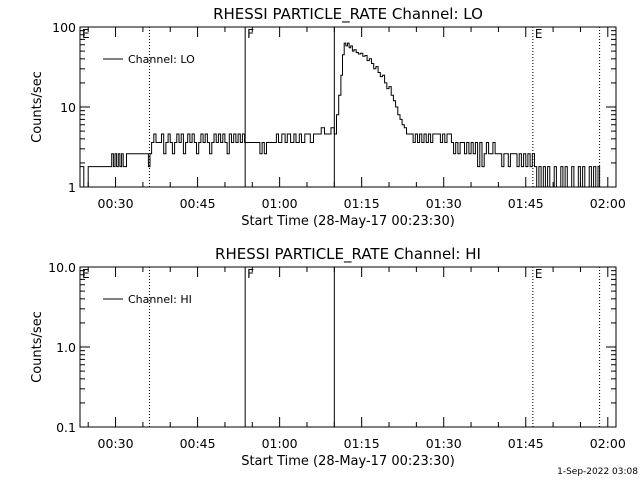 The width and height of the screenshot is (640, 485). Describe the element at coordinates (72, 187) in the screenshot. I see `y-tick-label: 1` at that location.